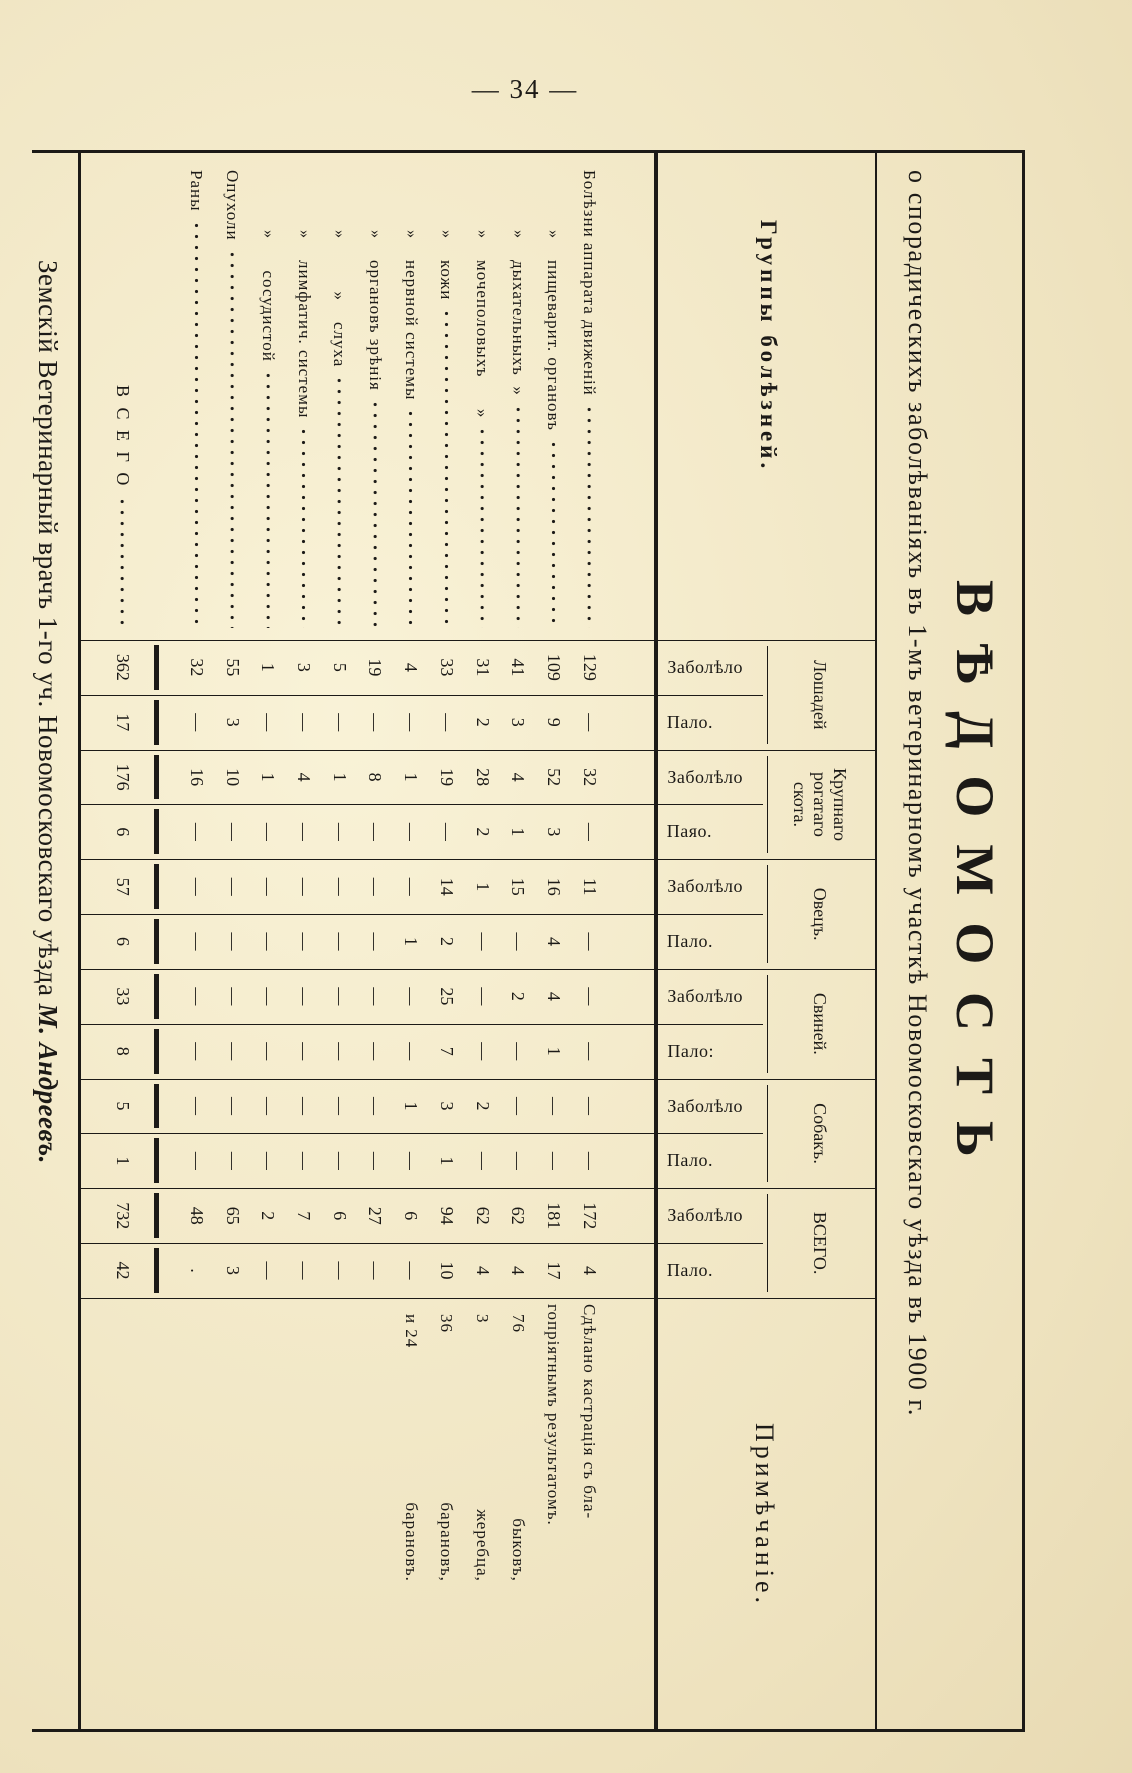 The width and height of the screenshot is (1132, 1773). I want to click on disease-group-label: Раны, so click(197, 191).